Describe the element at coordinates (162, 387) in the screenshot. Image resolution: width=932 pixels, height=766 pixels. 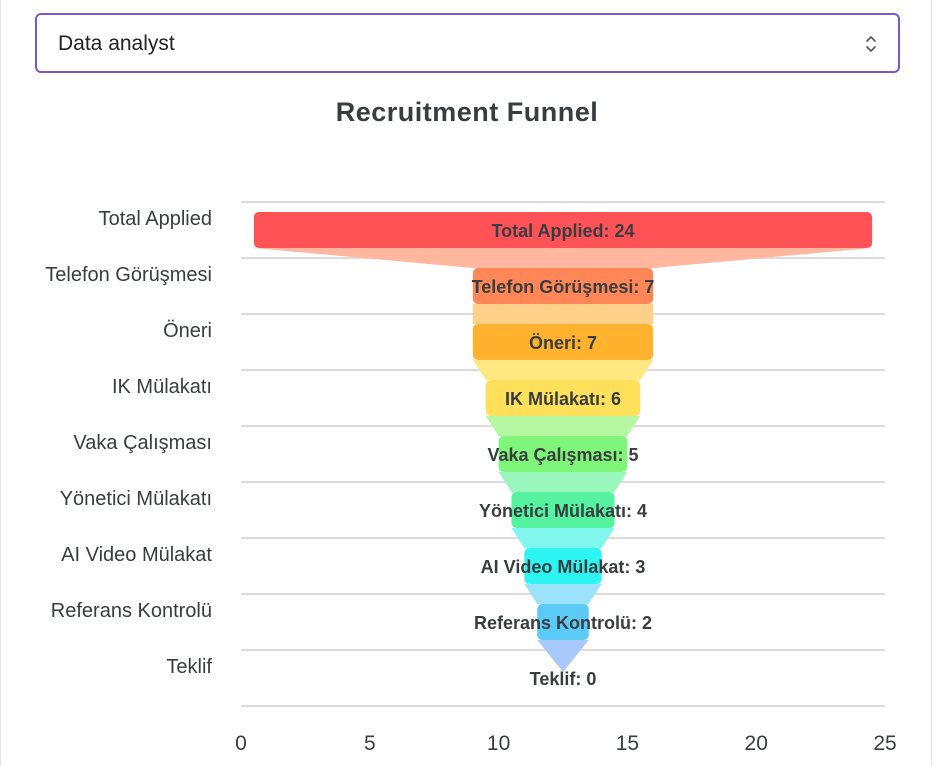
I see `category-label: IK Mülakatı` at that location.